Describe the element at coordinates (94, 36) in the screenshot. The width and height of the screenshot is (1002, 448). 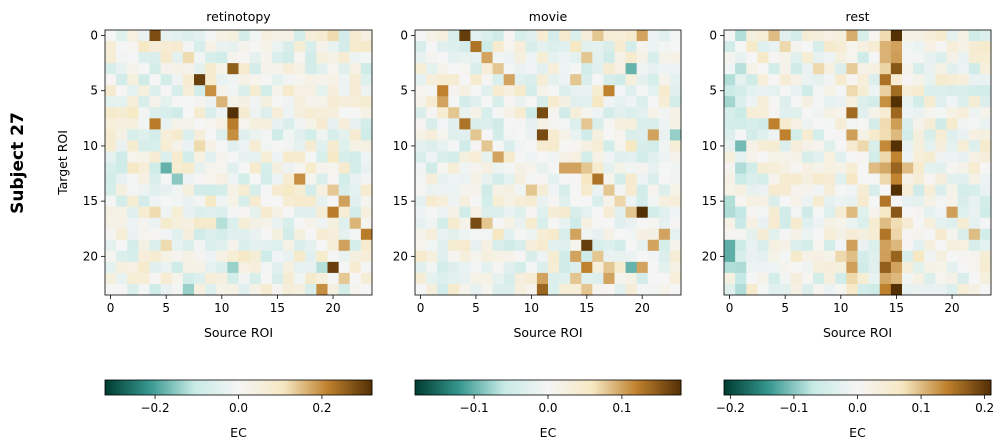
I see `y-tick-label: 0` at that location.